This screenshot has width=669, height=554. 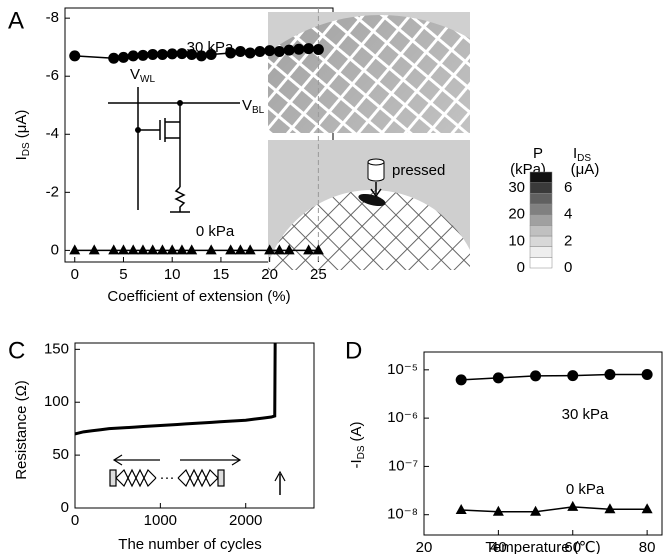 I want to click on colorbar-title: IDS, so click(x=582, y=154).